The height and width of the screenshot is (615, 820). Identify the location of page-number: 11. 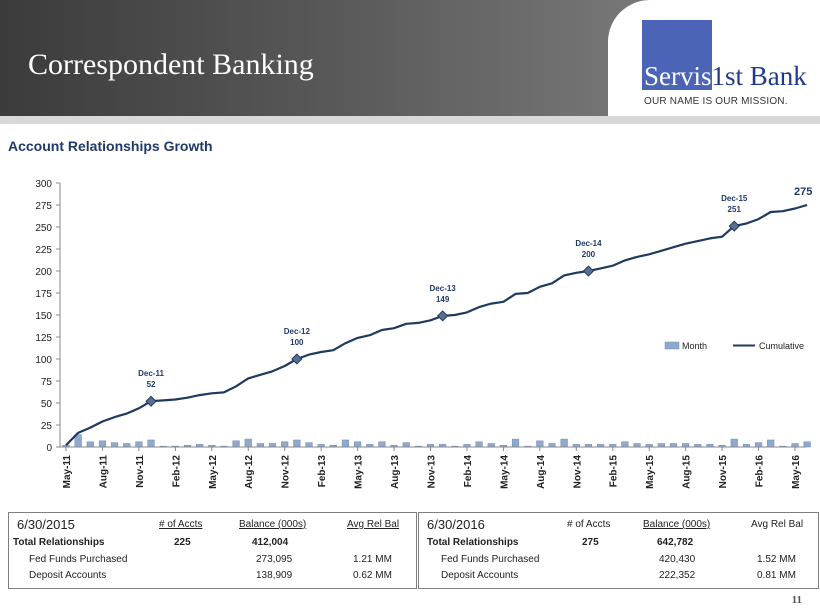
(796, 600).